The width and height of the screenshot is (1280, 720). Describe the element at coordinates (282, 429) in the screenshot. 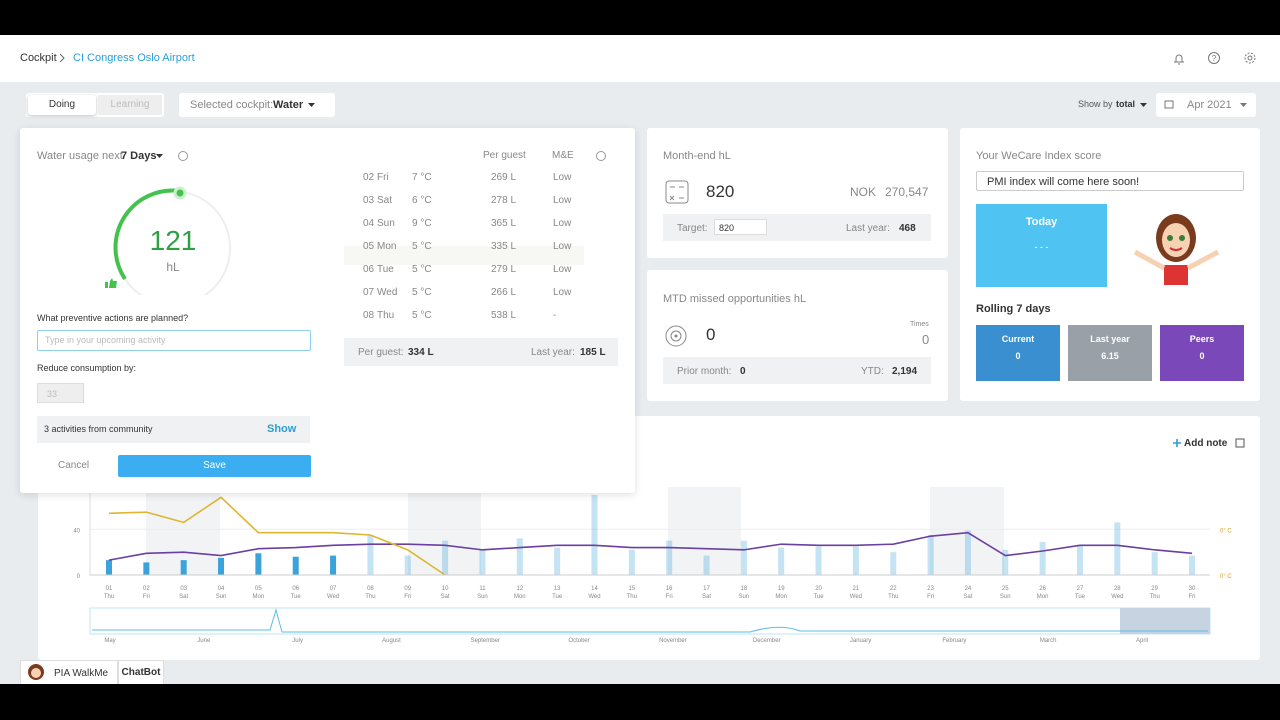

I see `show-button: Show` at that location.